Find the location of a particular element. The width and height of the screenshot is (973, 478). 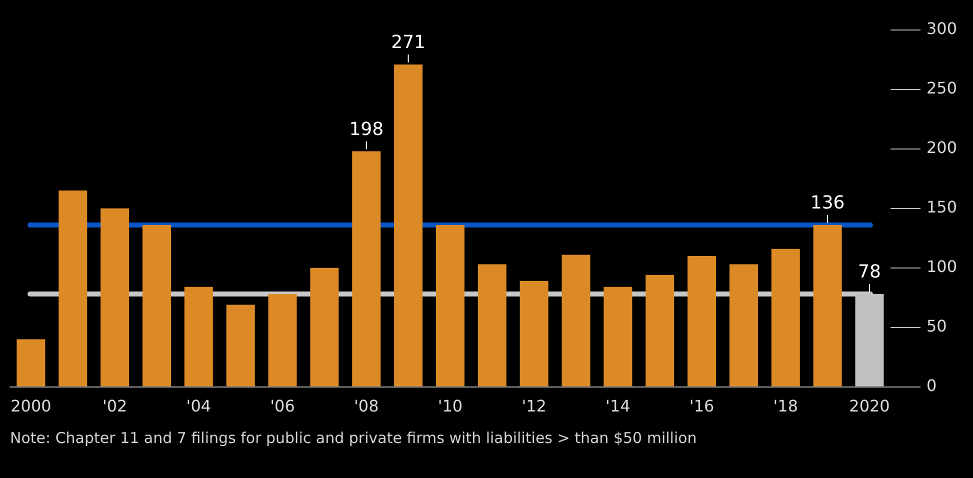

y-tick-label: 300 is located at coordinates (942, 28).